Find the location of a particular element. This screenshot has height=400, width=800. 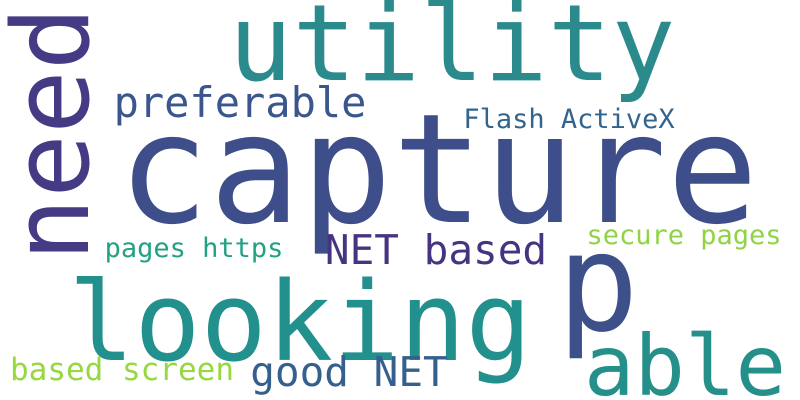

word-p: p is located at coordinates (598, 284).